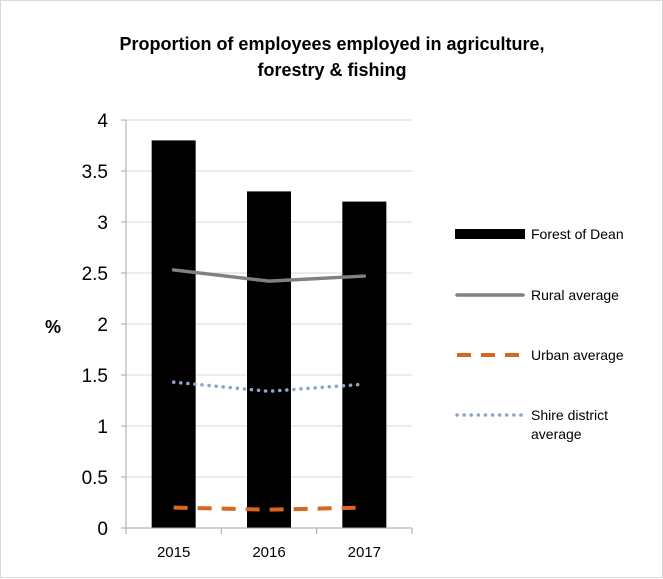  What do you see at coordinates (268, 552) in the screenshot?
I see `x-tick-label-2016: 2016` at bounding box center [268, 552].